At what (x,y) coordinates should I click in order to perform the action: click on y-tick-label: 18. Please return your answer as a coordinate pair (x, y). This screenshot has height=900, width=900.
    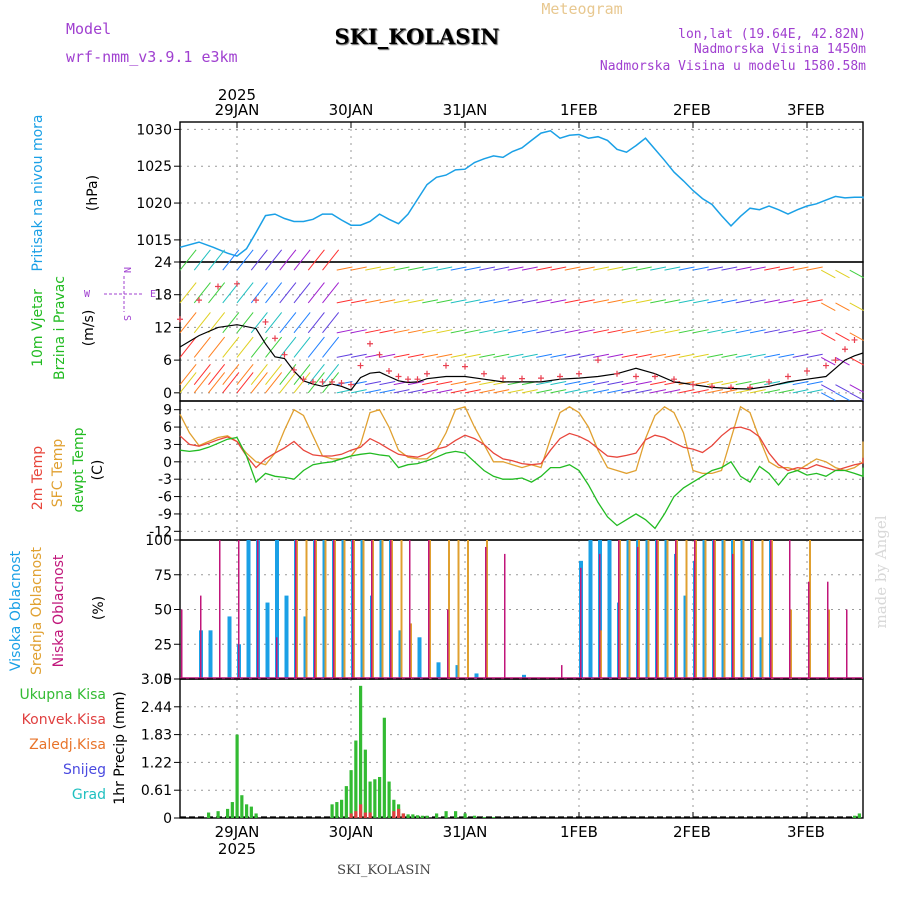
    Looking at the image, I should click on (163, 296).